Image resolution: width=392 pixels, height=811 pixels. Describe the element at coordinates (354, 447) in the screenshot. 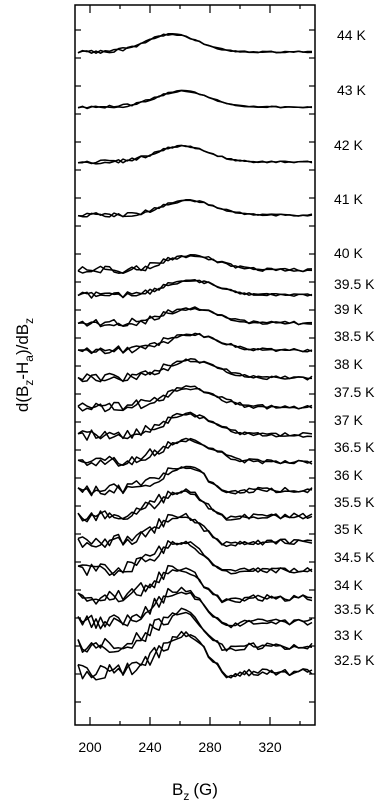

I see `series-label: 36.5 K` at that location.